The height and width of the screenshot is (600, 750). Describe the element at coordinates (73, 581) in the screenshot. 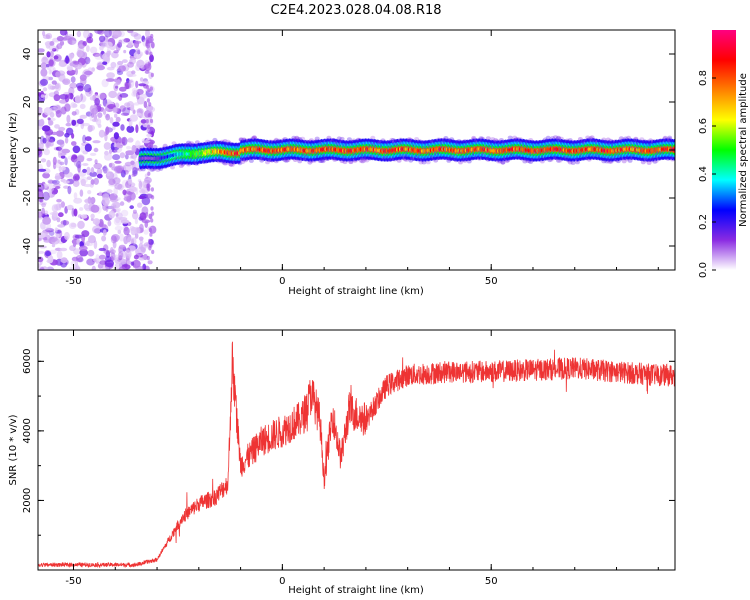

I see `snr-x-tick-label: -50` at that location.